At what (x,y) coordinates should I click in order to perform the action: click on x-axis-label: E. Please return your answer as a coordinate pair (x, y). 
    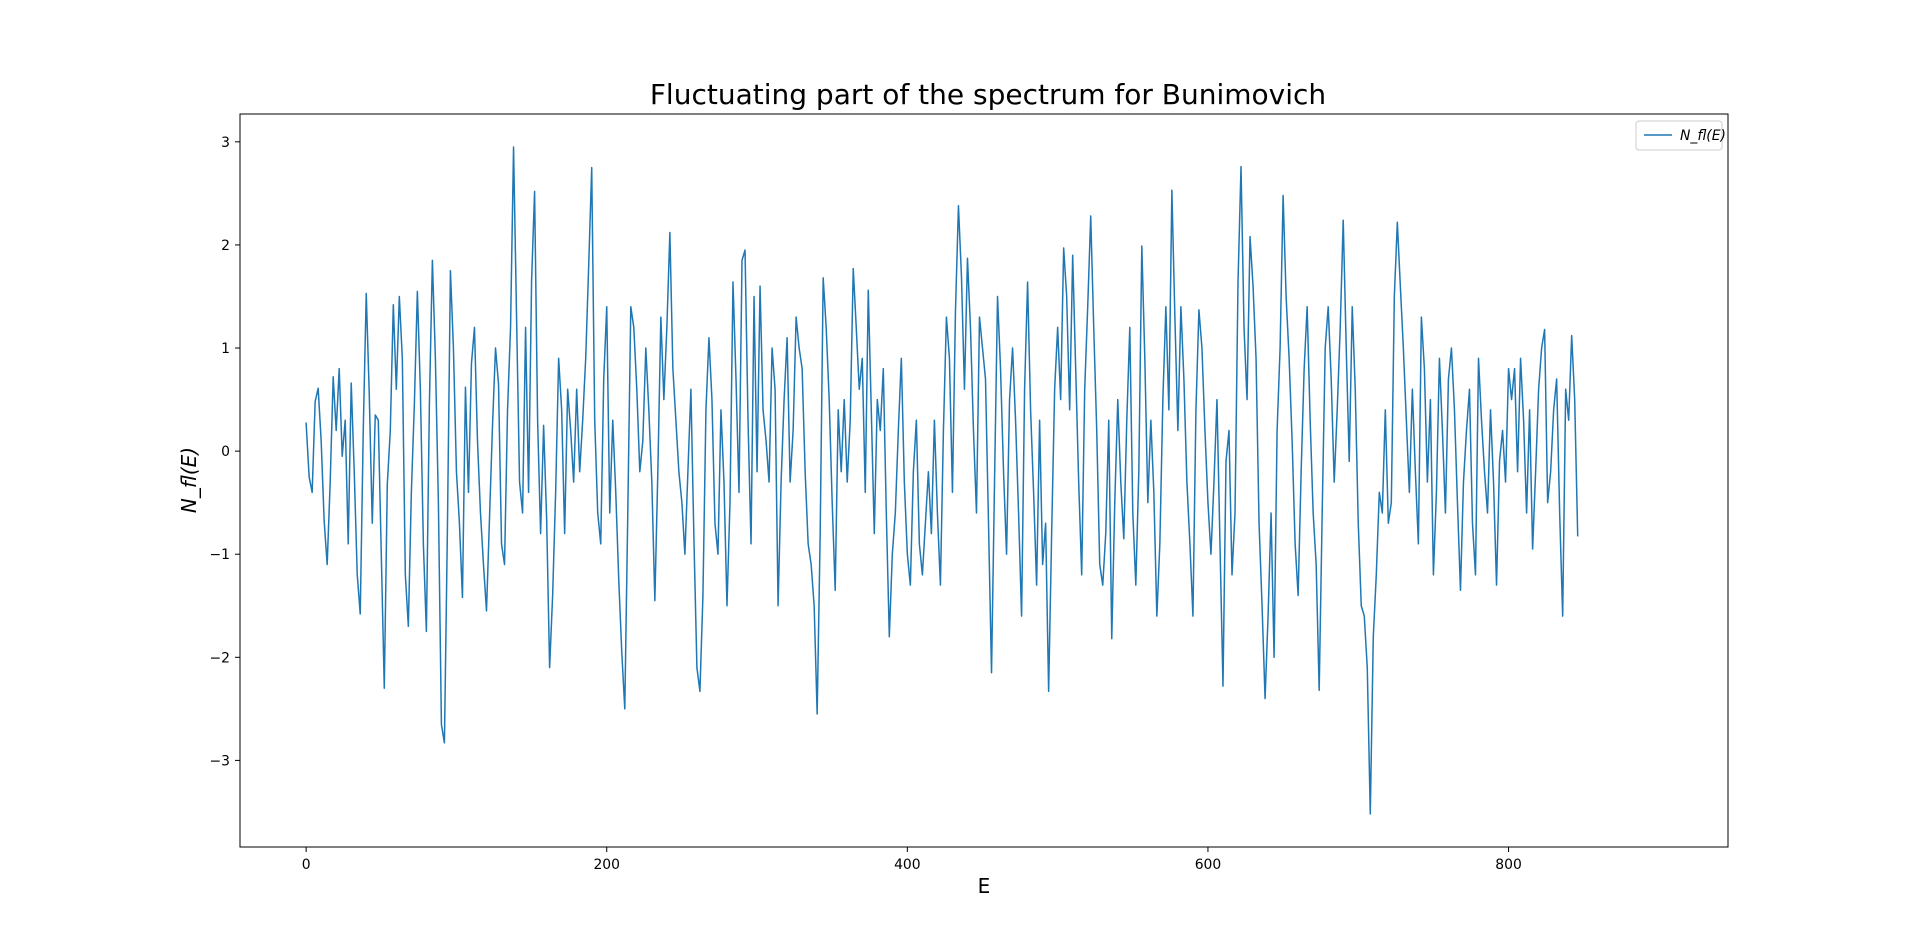
    Looking at the image, I should click on (984, 886).